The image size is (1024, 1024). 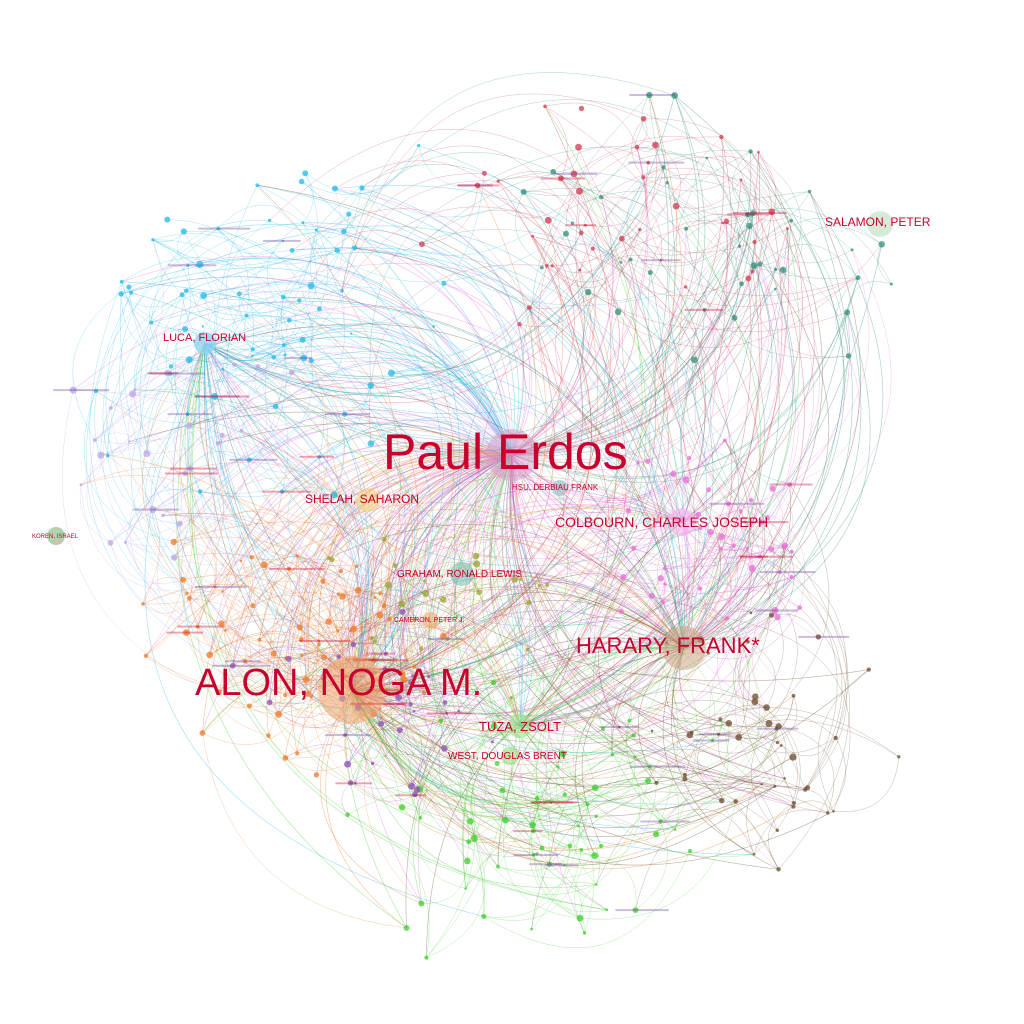 I want to click on node-label-salamon: SALAMON, PETER, so click(x=878, y=222).